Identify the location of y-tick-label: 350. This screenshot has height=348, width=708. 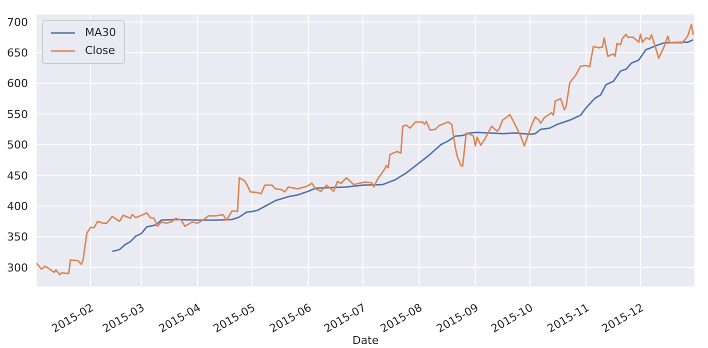
(17, 237).